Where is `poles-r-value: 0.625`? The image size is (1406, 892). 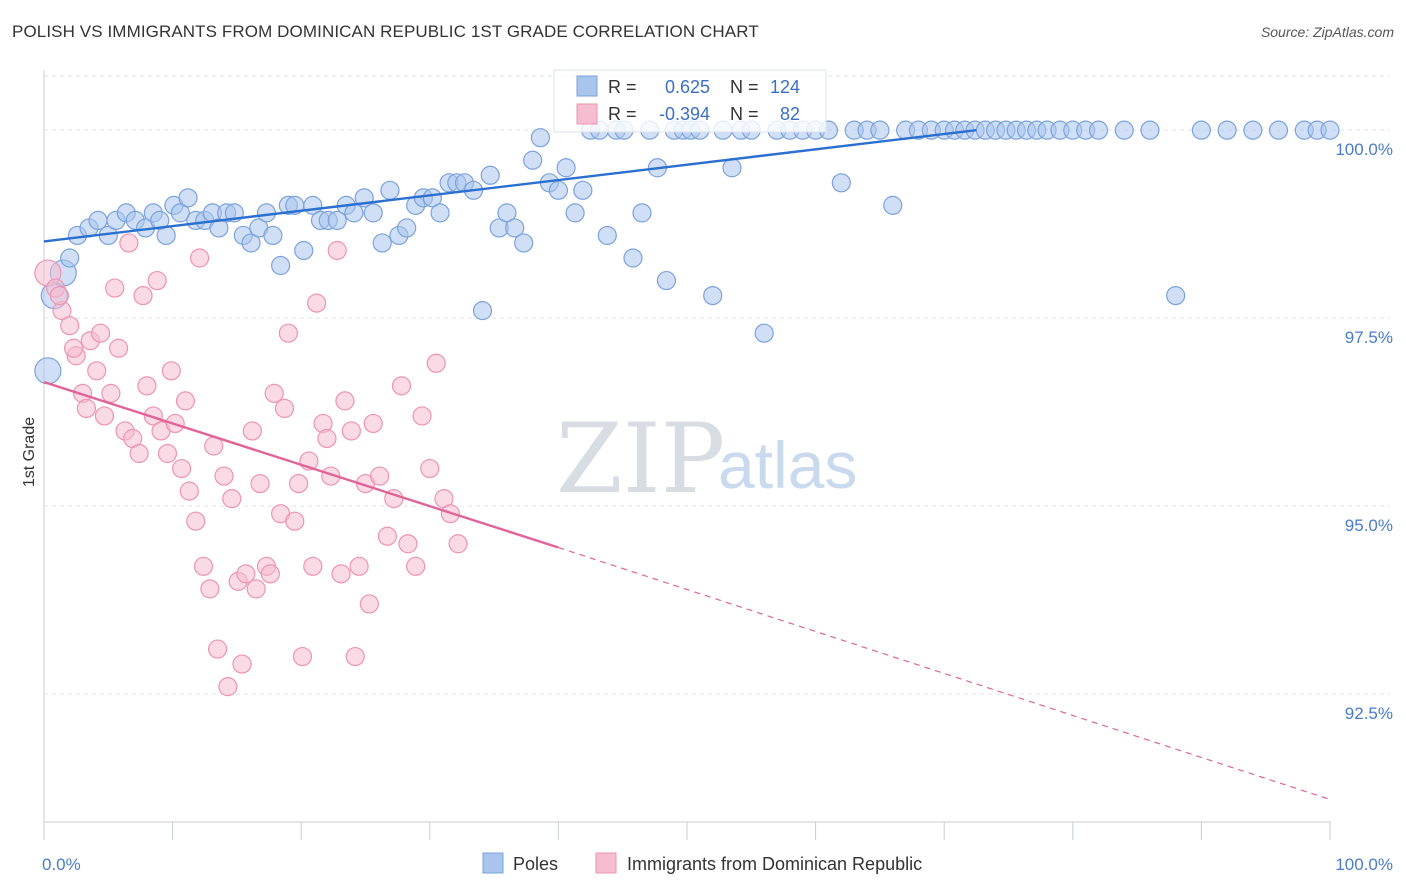
poles-r-value: 0.625 is located at coordinates (687, 87).